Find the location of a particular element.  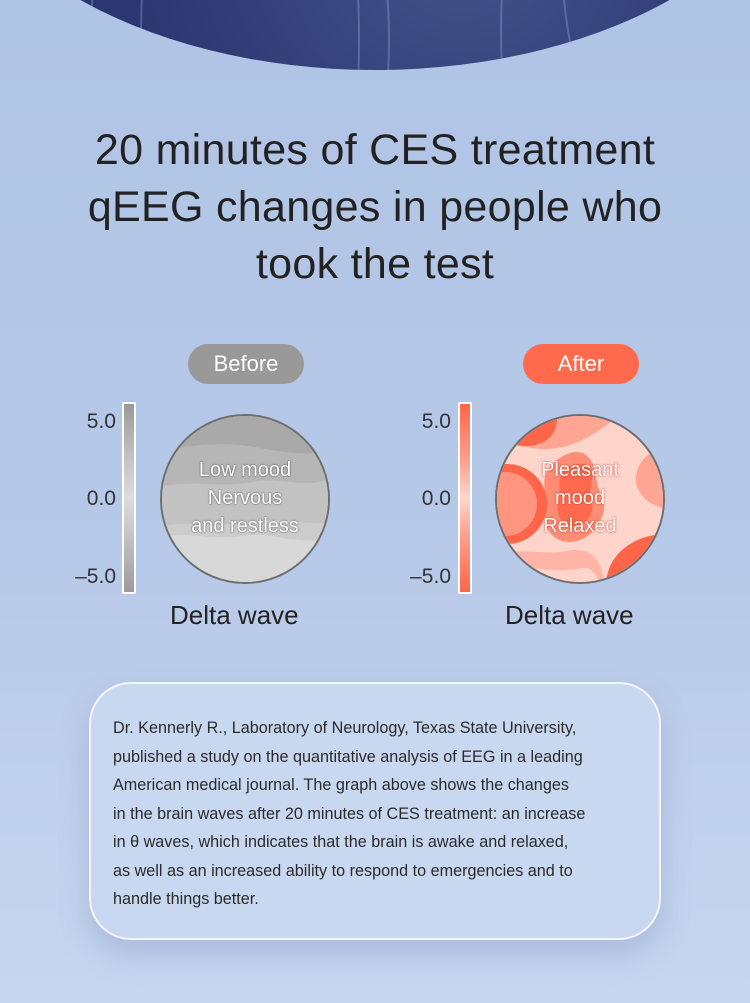

mood-text-line: Relaxed is located at coordinates (580, 526).